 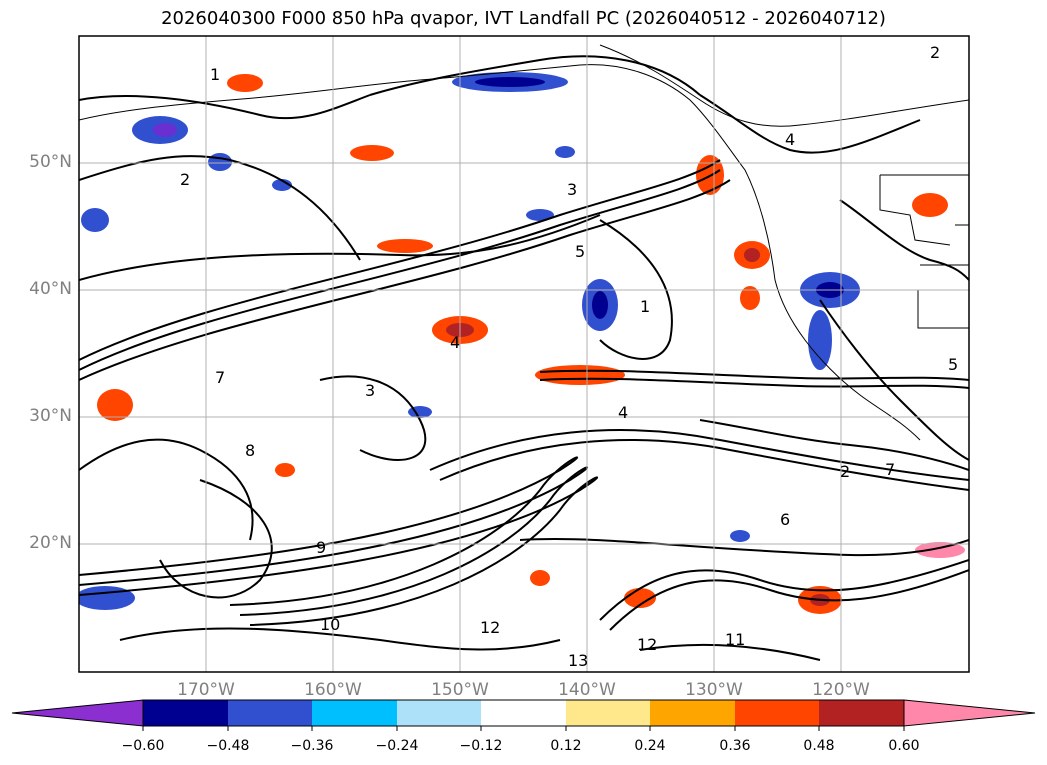 I want to click on colorbar-tick-label: −0.12, so click(x=481, y=746).